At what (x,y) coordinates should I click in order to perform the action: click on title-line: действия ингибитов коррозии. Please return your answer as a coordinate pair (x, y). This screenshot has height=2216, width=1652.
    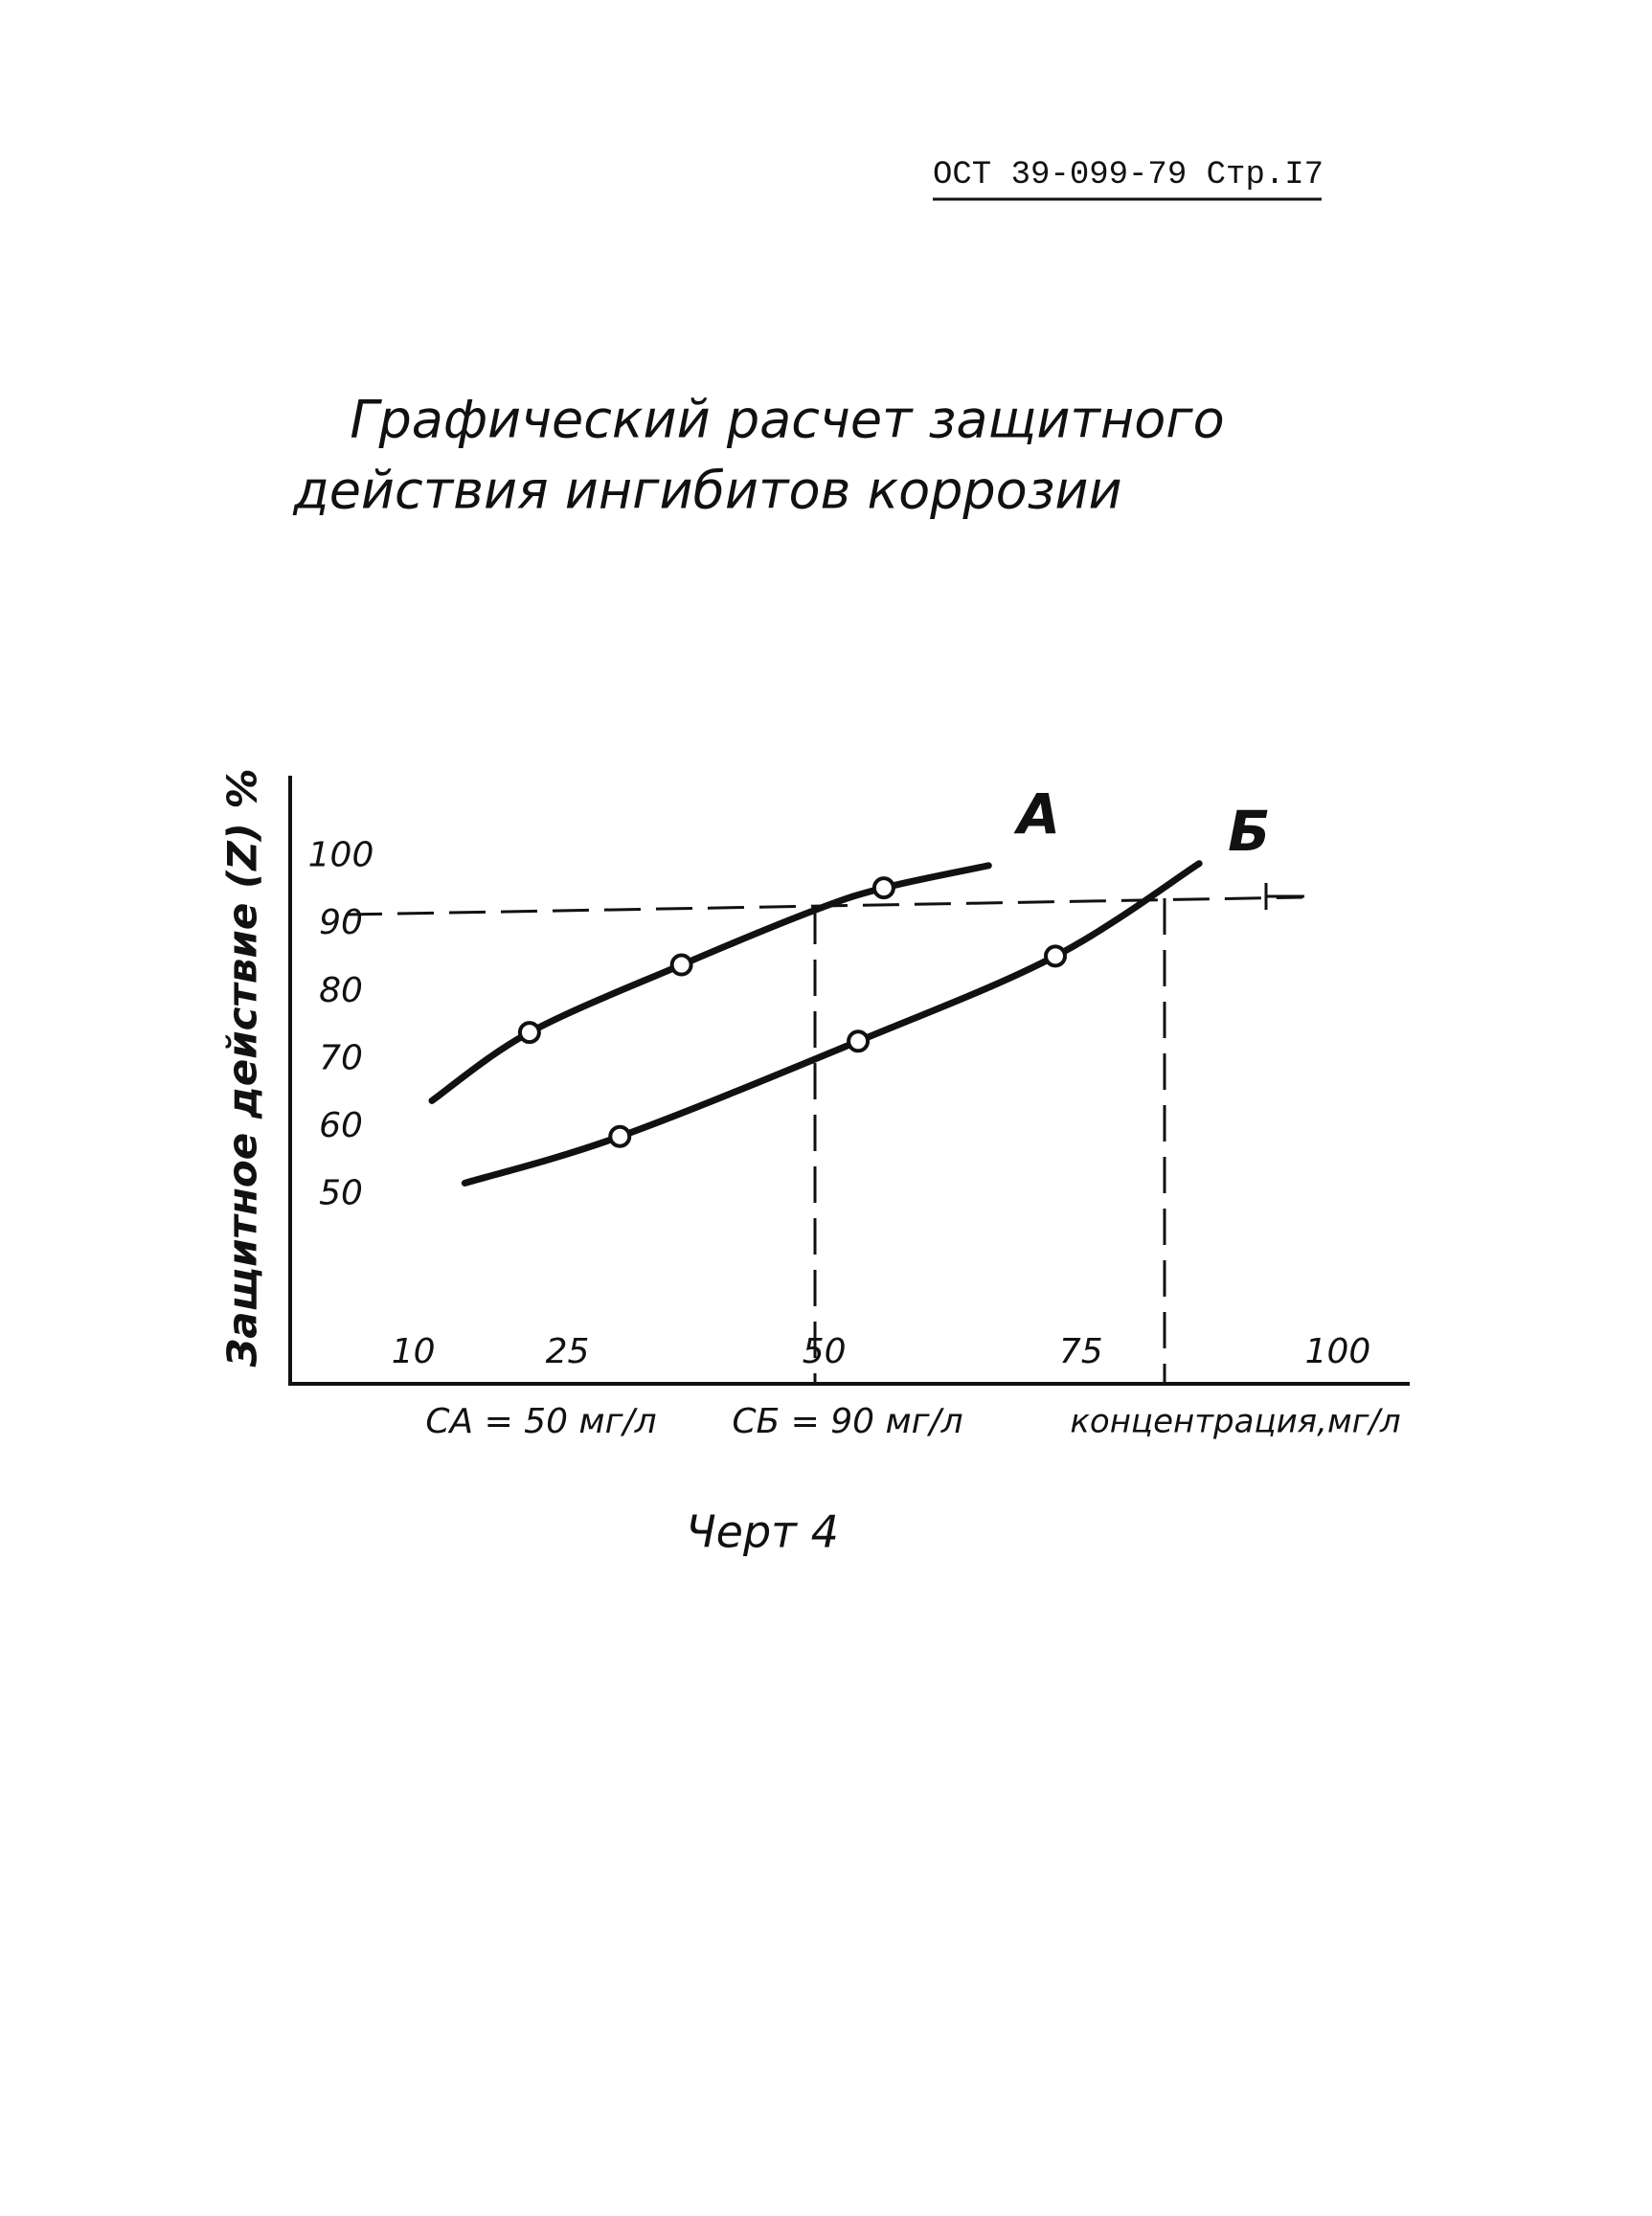
    Looking at the image, I should click on (706, 491).